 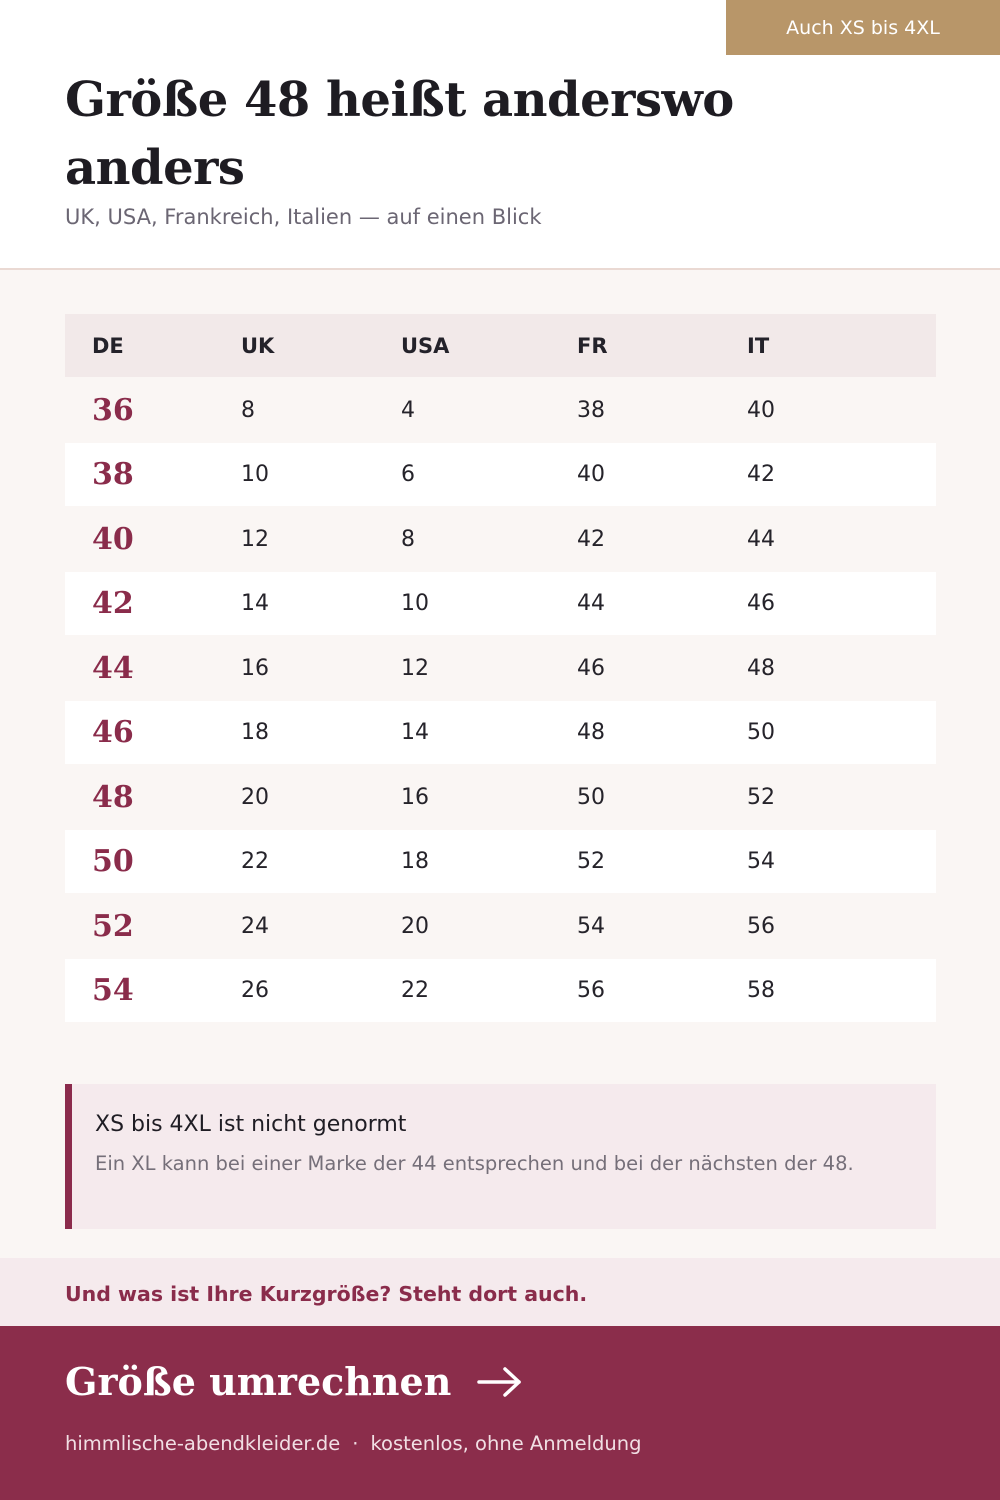 What do you see at coordinates (500, 410) in the screenshot?
I see `table-row: 36 8 4 38 40` at bounding box center [500, 410].